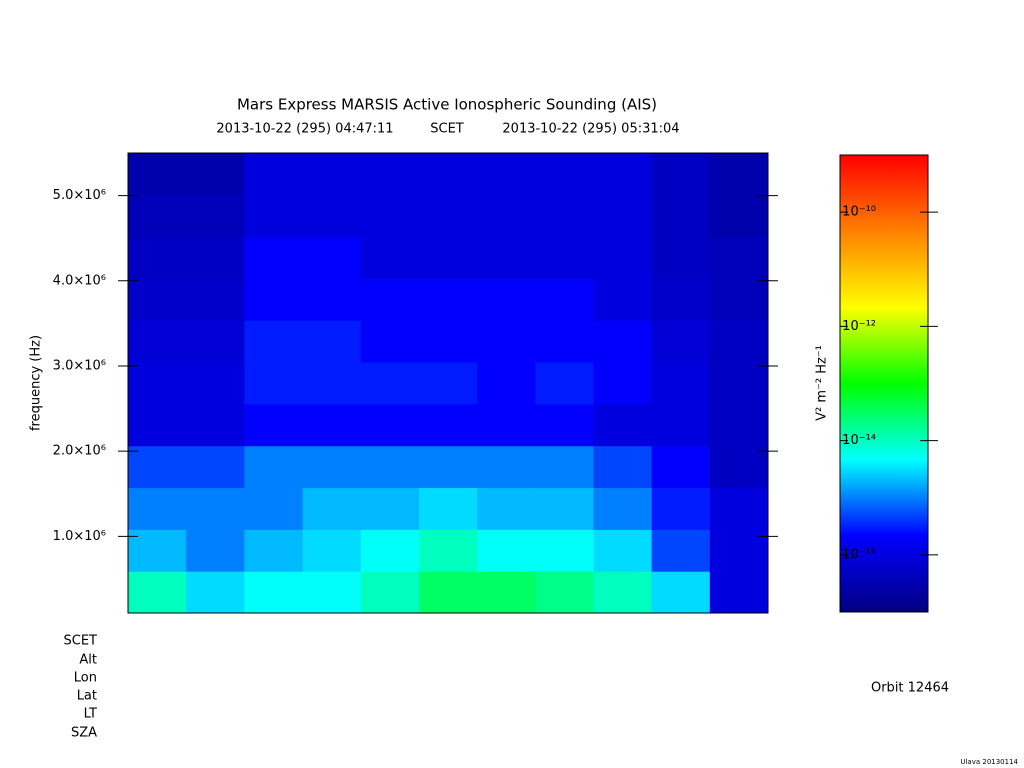 This screenshot has width=1024, height=768. Describe the element at coordinates (79, 451) in the screenshot. I see `y-tick-label: 2.0×10⁶` at that location.